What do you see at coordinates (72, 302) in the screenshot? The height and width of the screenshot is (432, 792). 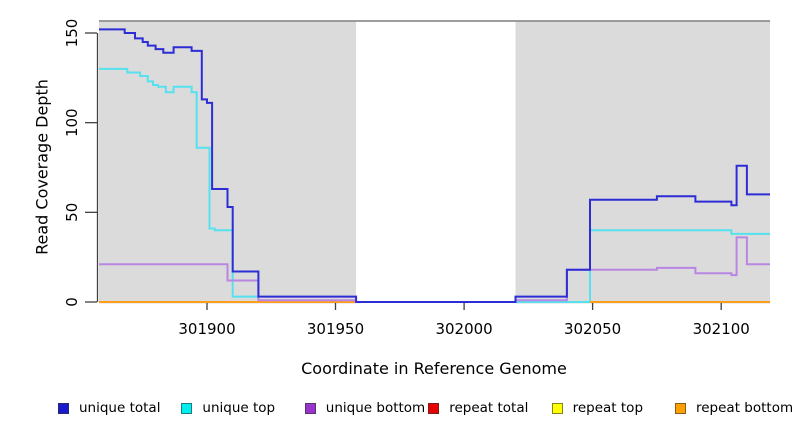 I see `y-tick-label: 0` at bounding box center [72, 302].